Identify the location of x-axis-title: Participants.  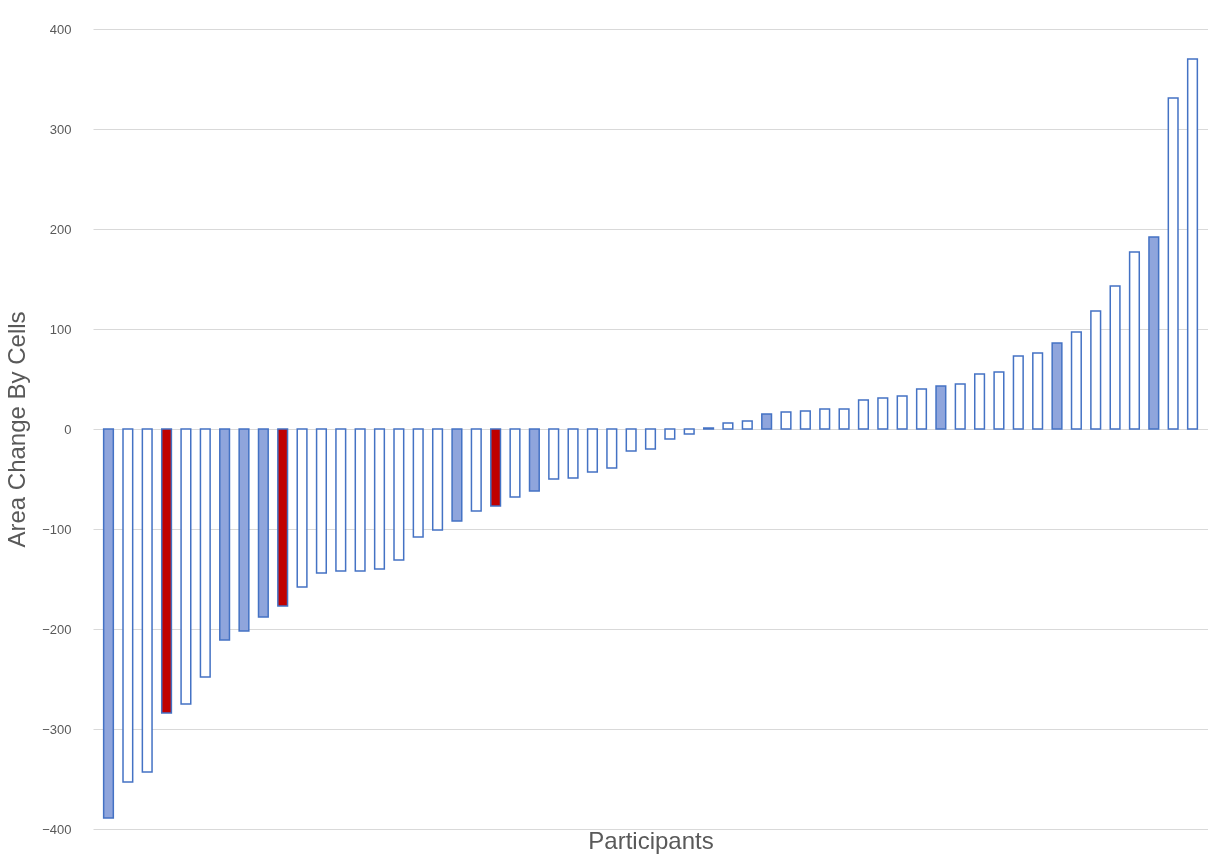
(651, 840).